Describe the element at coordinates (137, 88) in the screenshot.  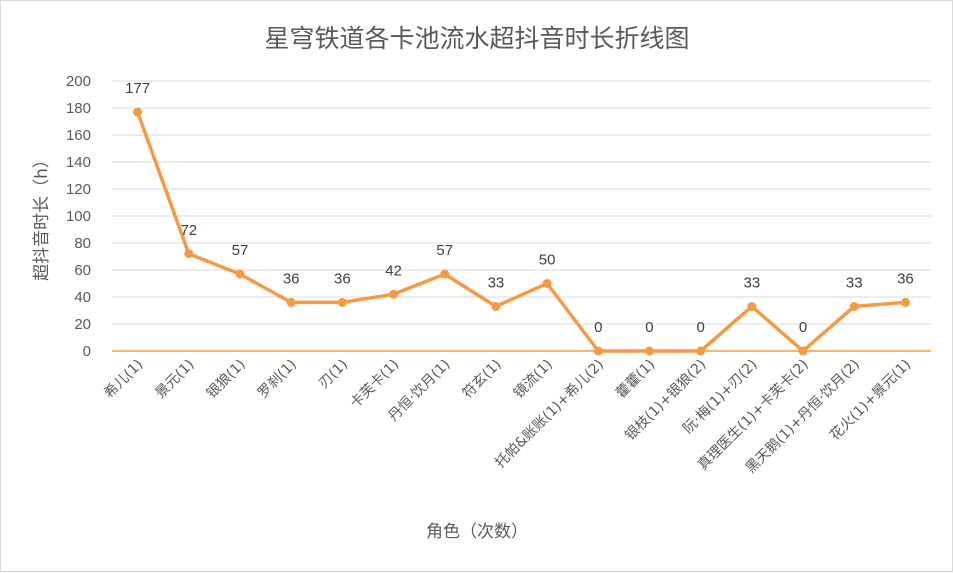
I see `data-label: 177` at that location.